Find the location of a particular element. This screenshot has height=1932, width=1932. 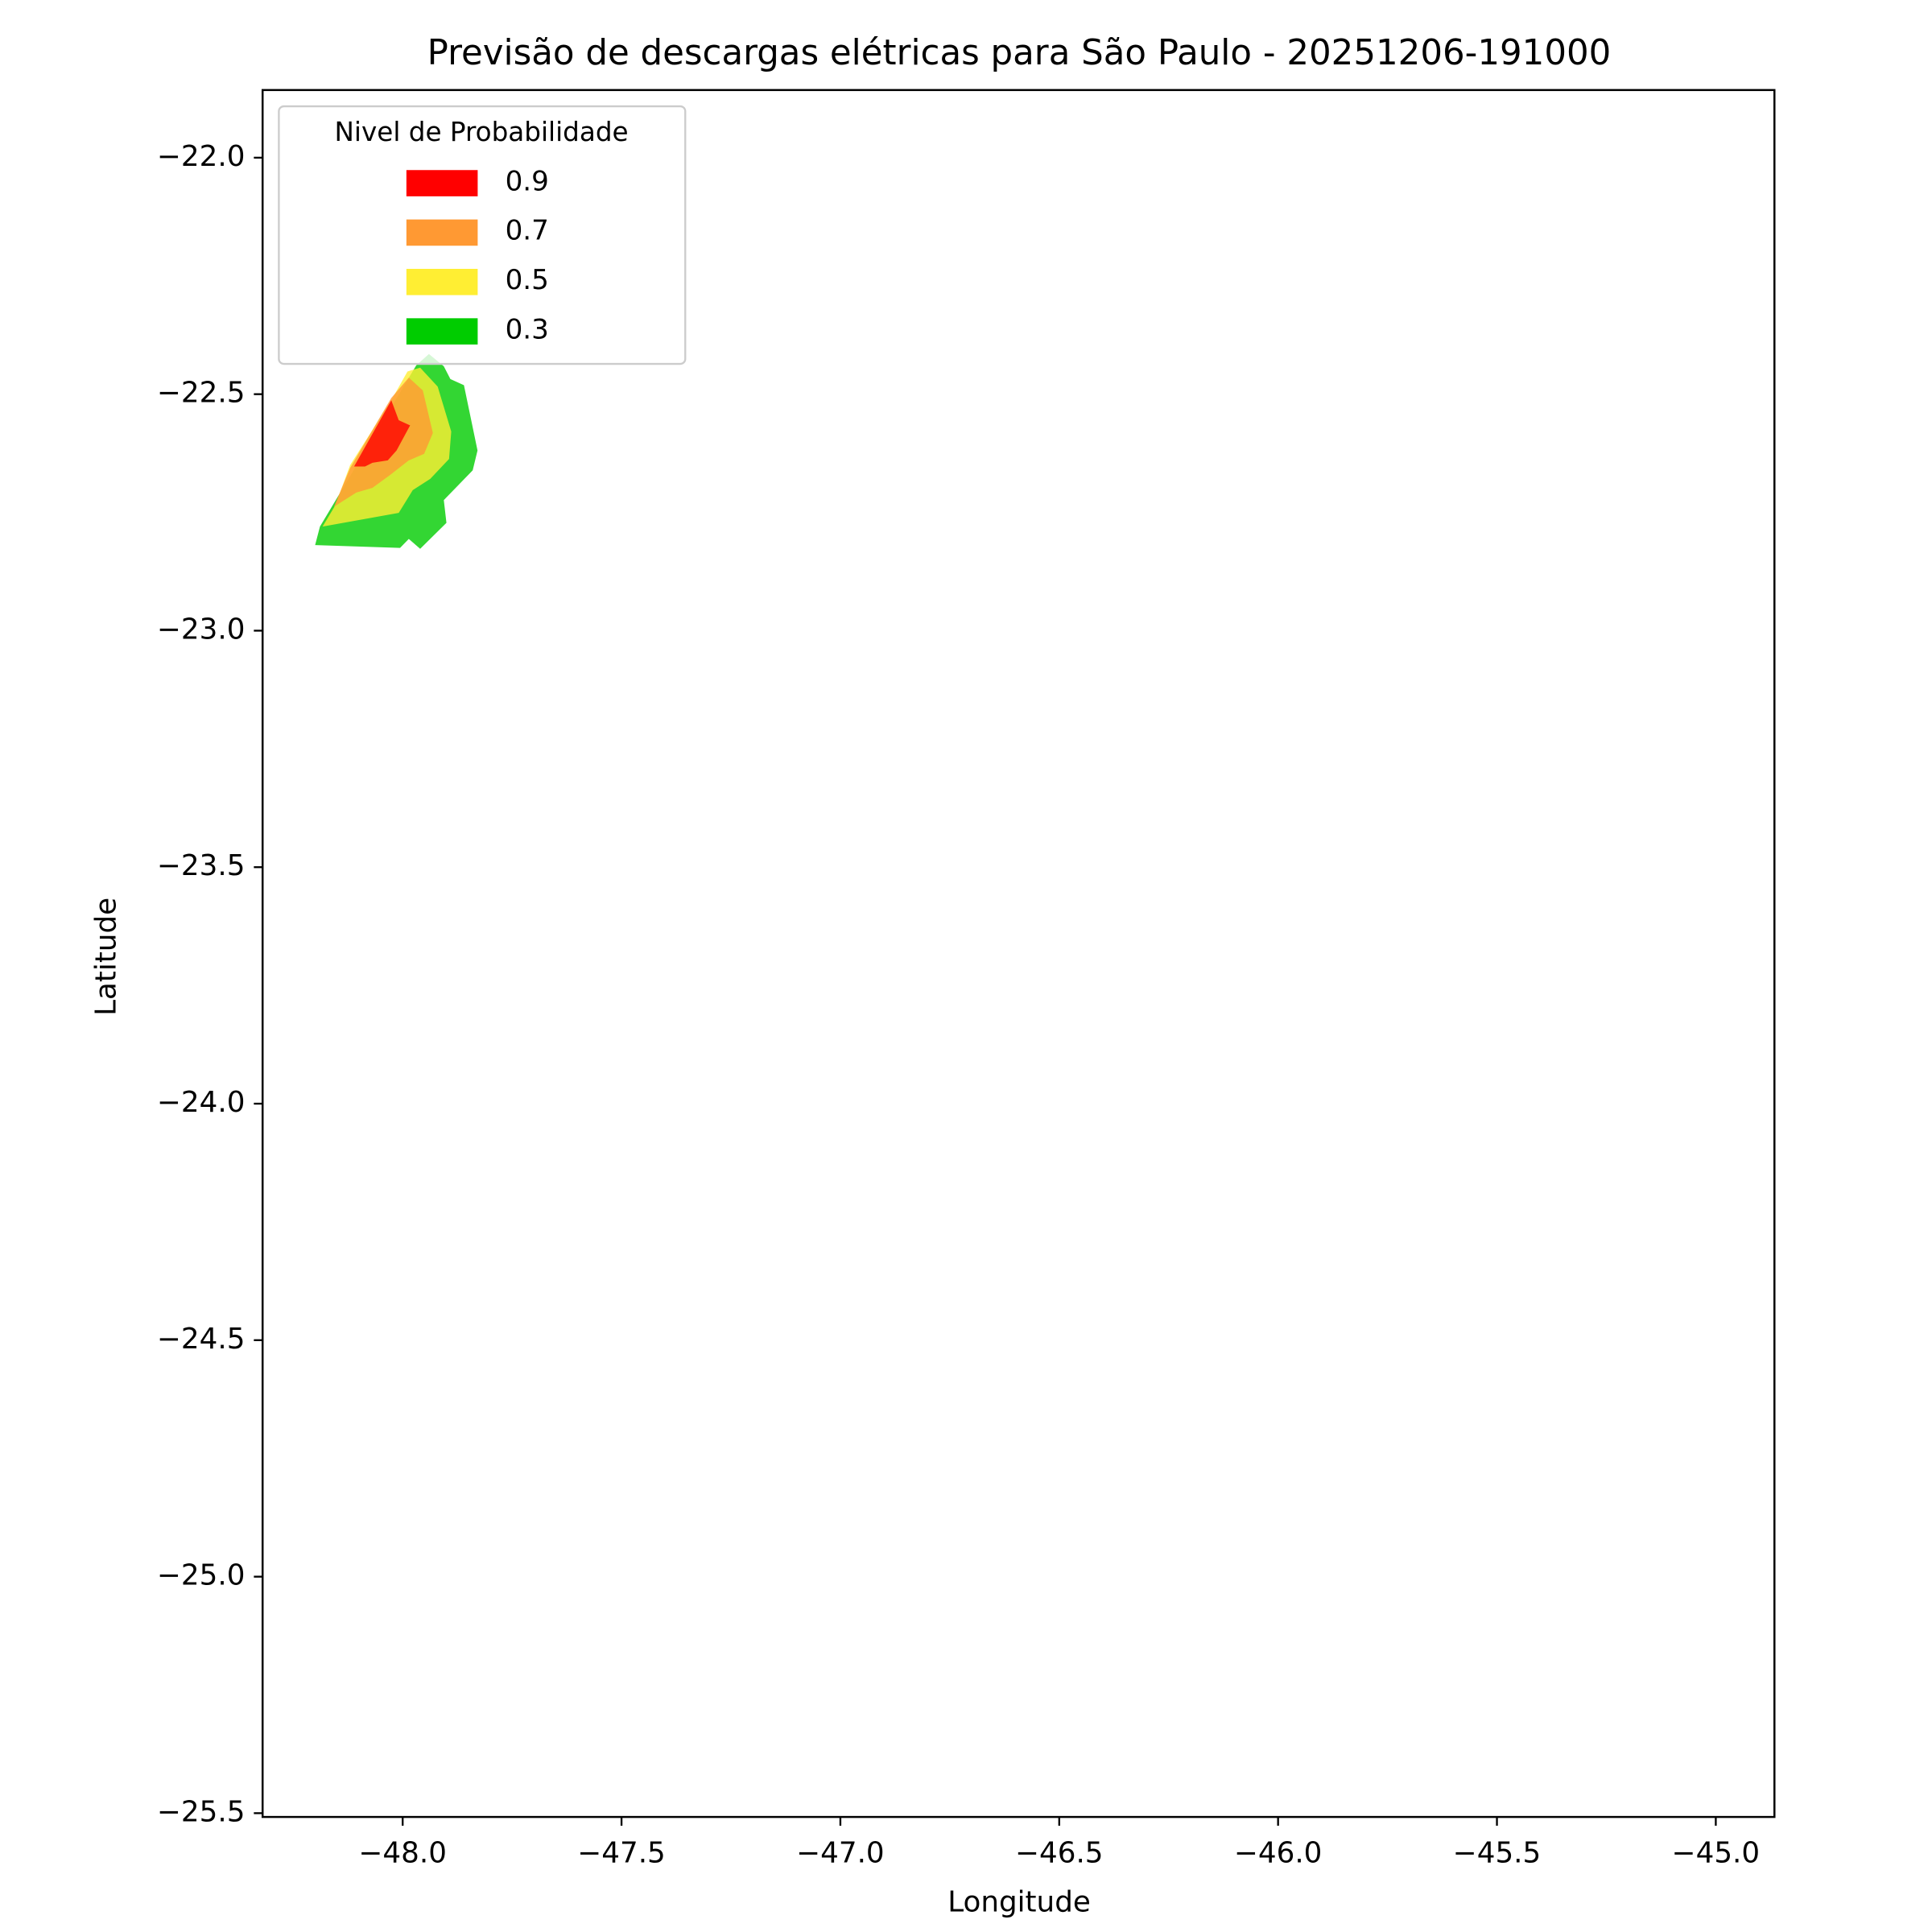

x-tick-label: −48.0 is located at coordinates (402, 1853).